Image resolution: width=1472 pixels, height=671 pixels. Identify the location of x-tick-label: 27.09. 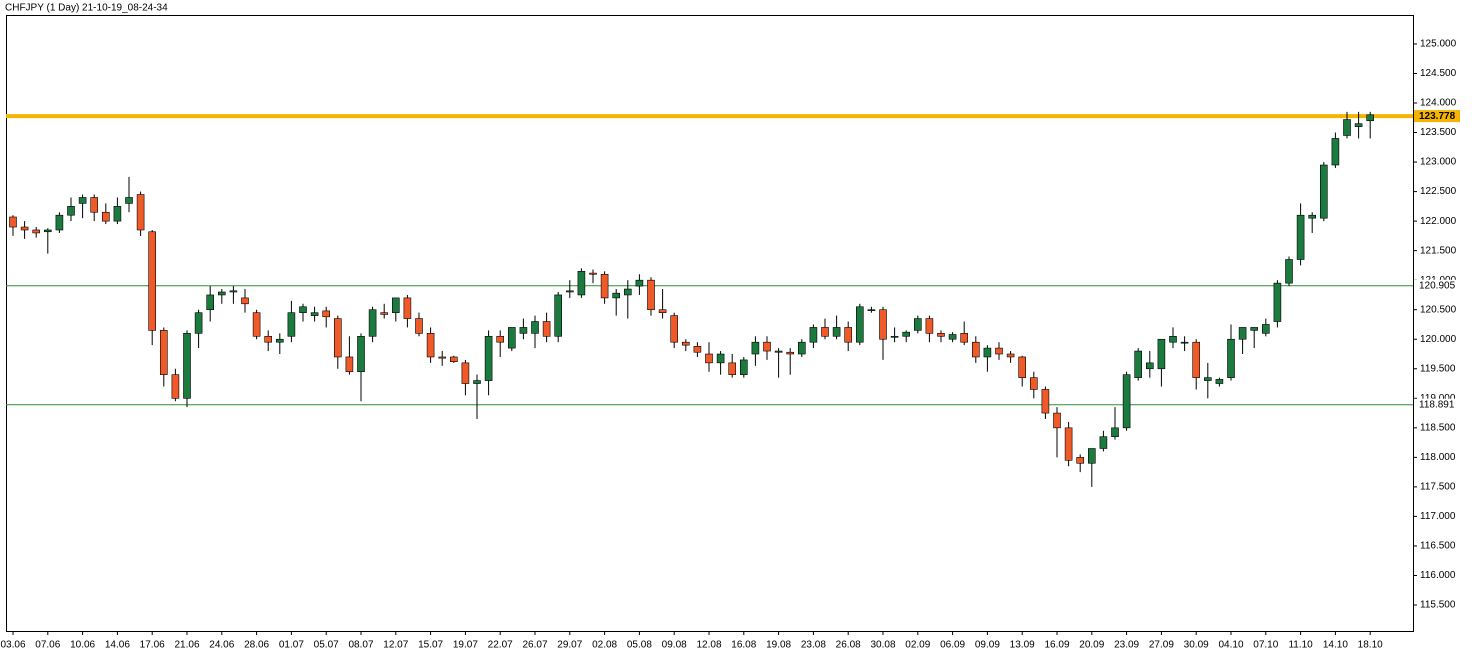
(1161, 645).